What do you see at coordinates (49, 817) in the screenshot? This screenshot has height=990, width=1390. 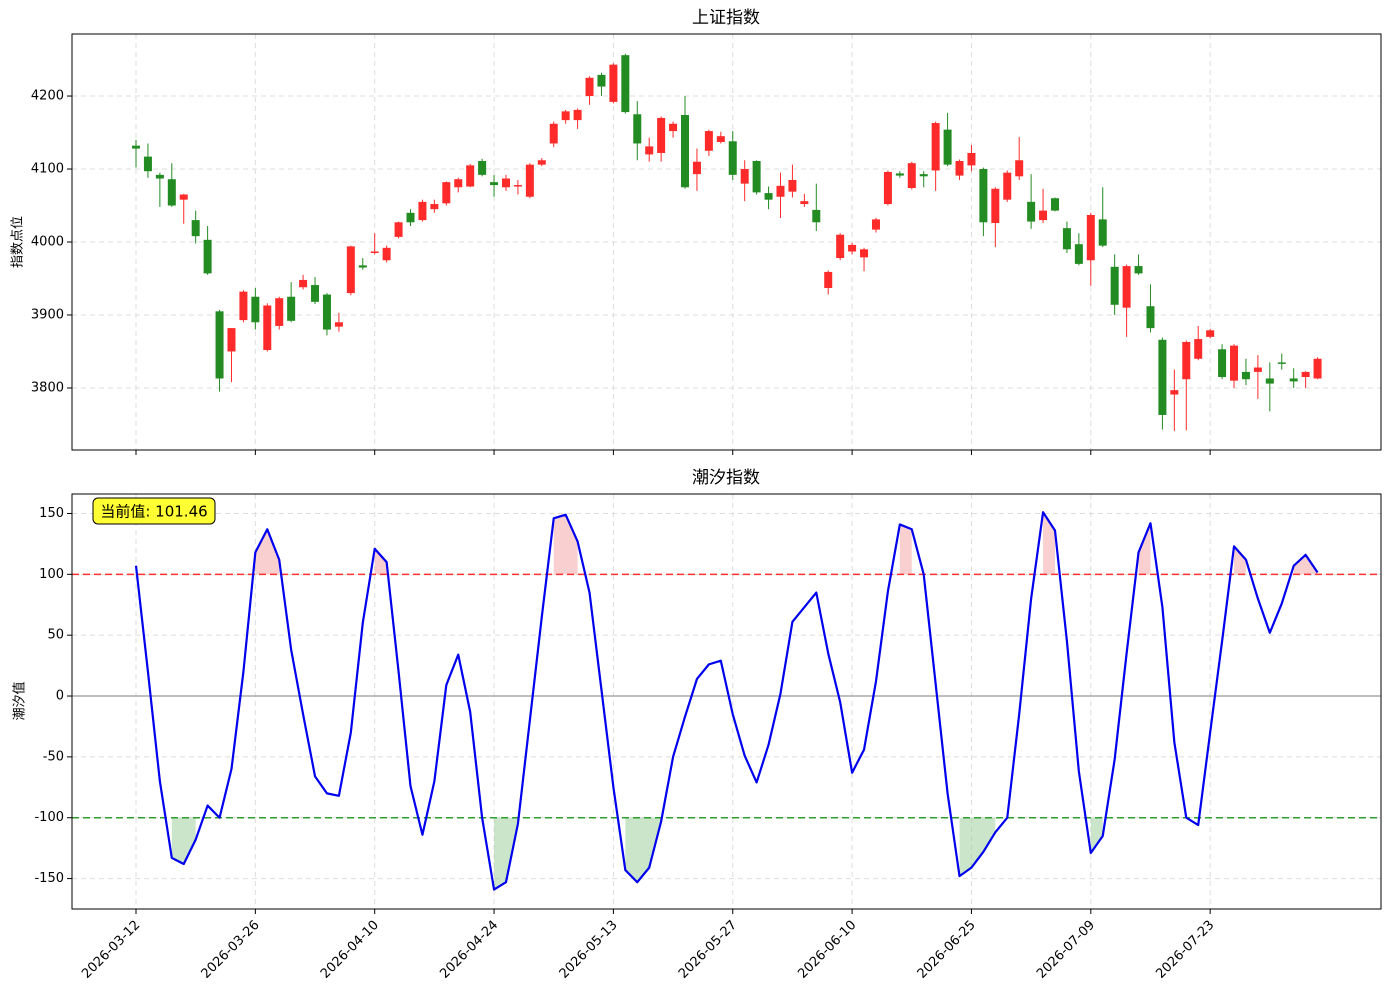 I see `y-tick-label: -100` at bounding box center [49, 817].